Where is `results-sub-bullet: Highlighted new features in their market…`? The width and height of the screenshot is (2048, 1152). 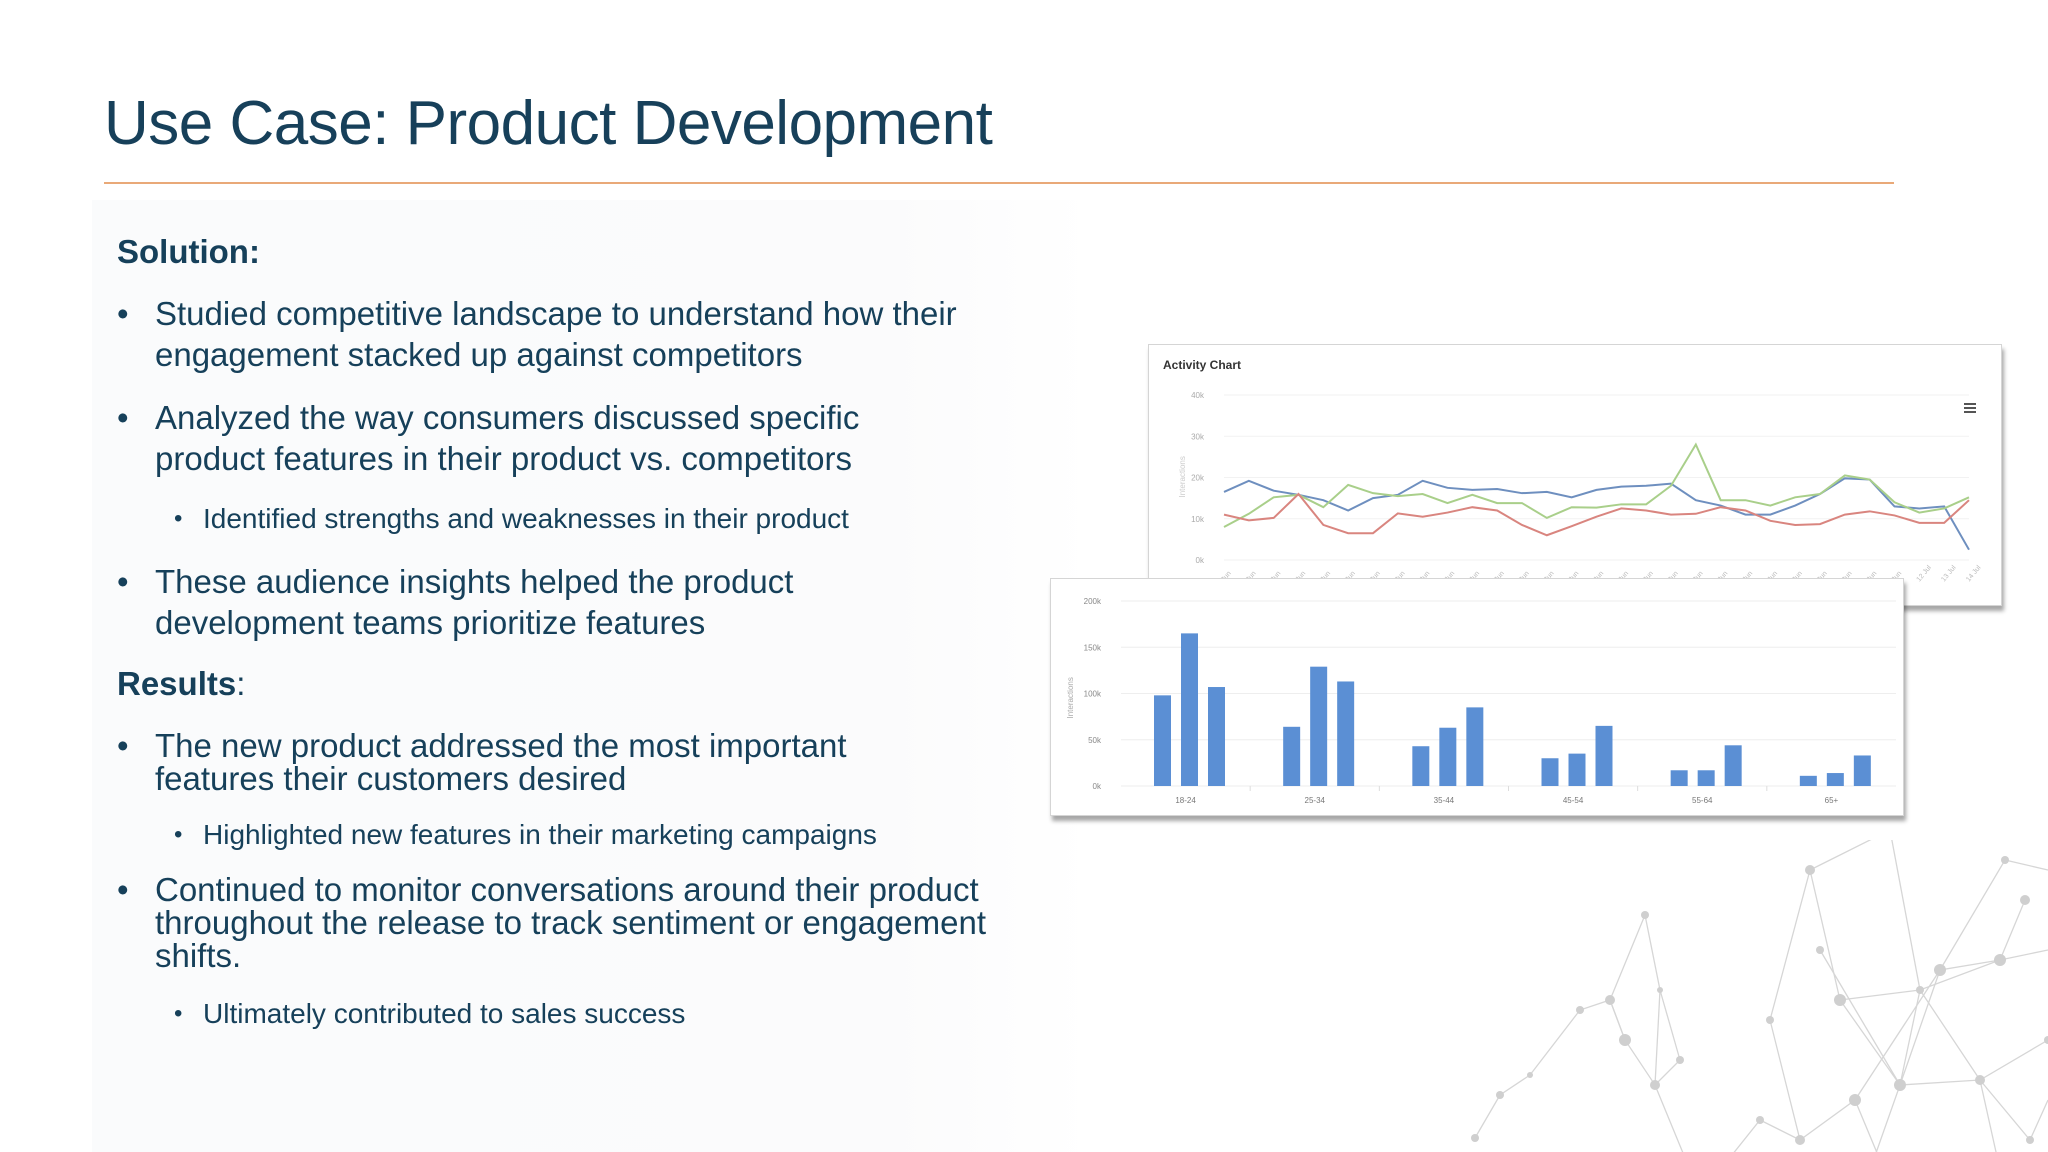
results-sub-bullet: Highlighted new features in their market… is located at coordinates (577, 835).